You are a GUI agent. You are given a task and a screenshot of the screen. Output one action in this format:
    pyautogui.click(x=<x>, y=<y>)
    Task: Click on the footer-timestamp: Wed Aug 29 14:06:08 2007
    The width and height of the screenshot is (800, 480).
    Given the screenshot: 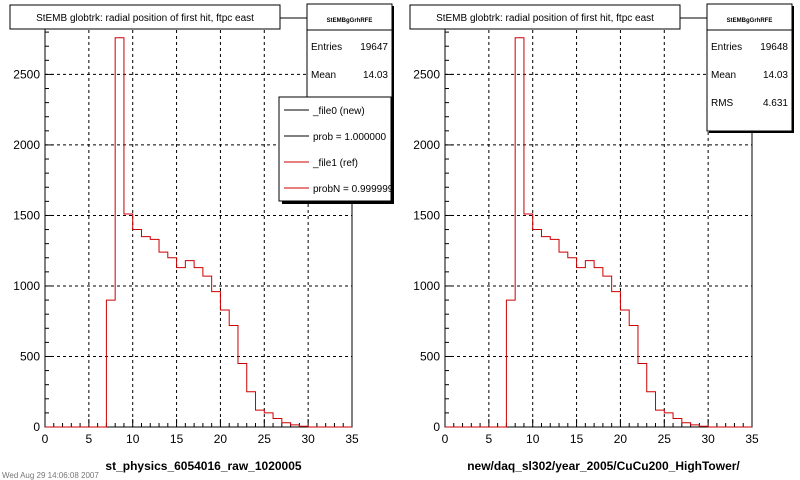 What is the action you would take?
    pyautogui.click(x=50, y=475)
    